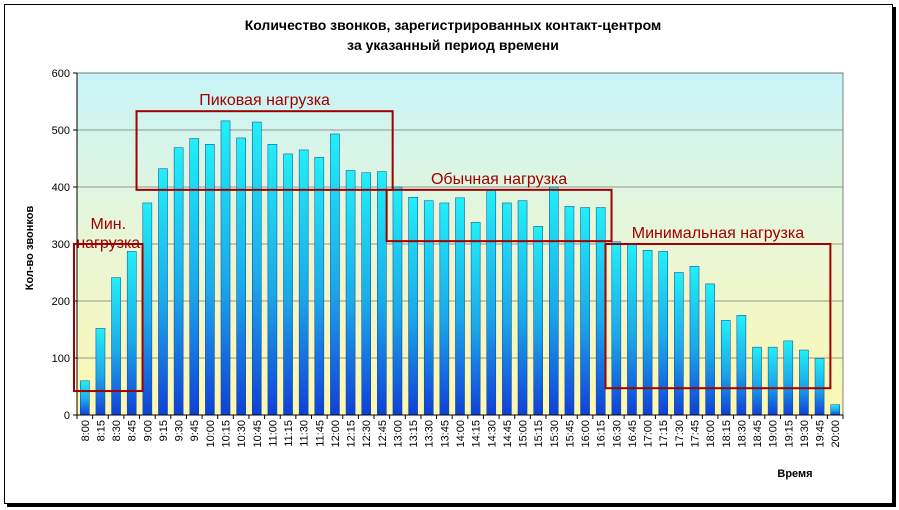 This screenshot has height=510, width=899. What do you see at coordinates (774, 434) in the screenshot?
I see `x-tick-label: 19:00` at bounding box center [774, 434].